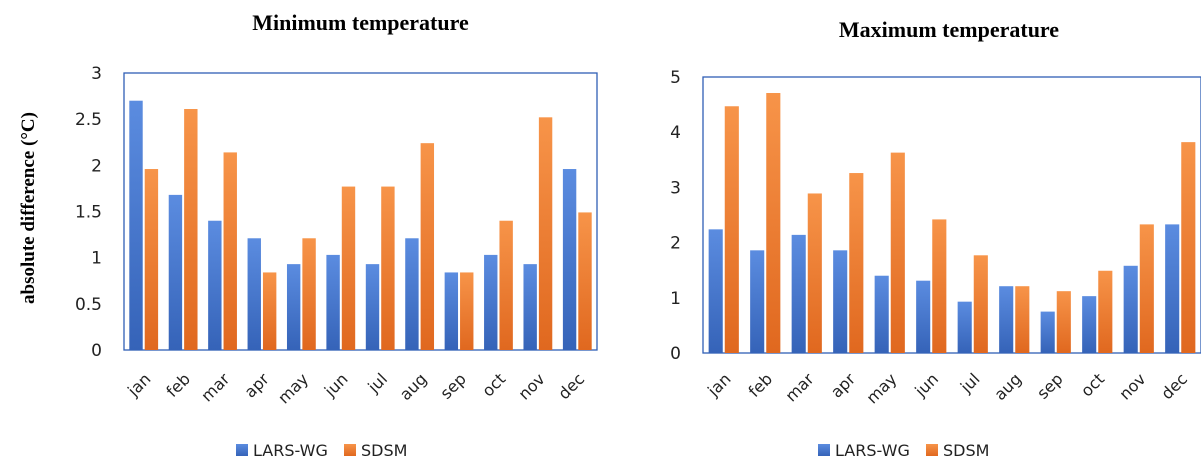 The width and height of the screenshot is (1201, 465). I want to click on y-axis-label: absolute difference (°C), so click(28, 208).